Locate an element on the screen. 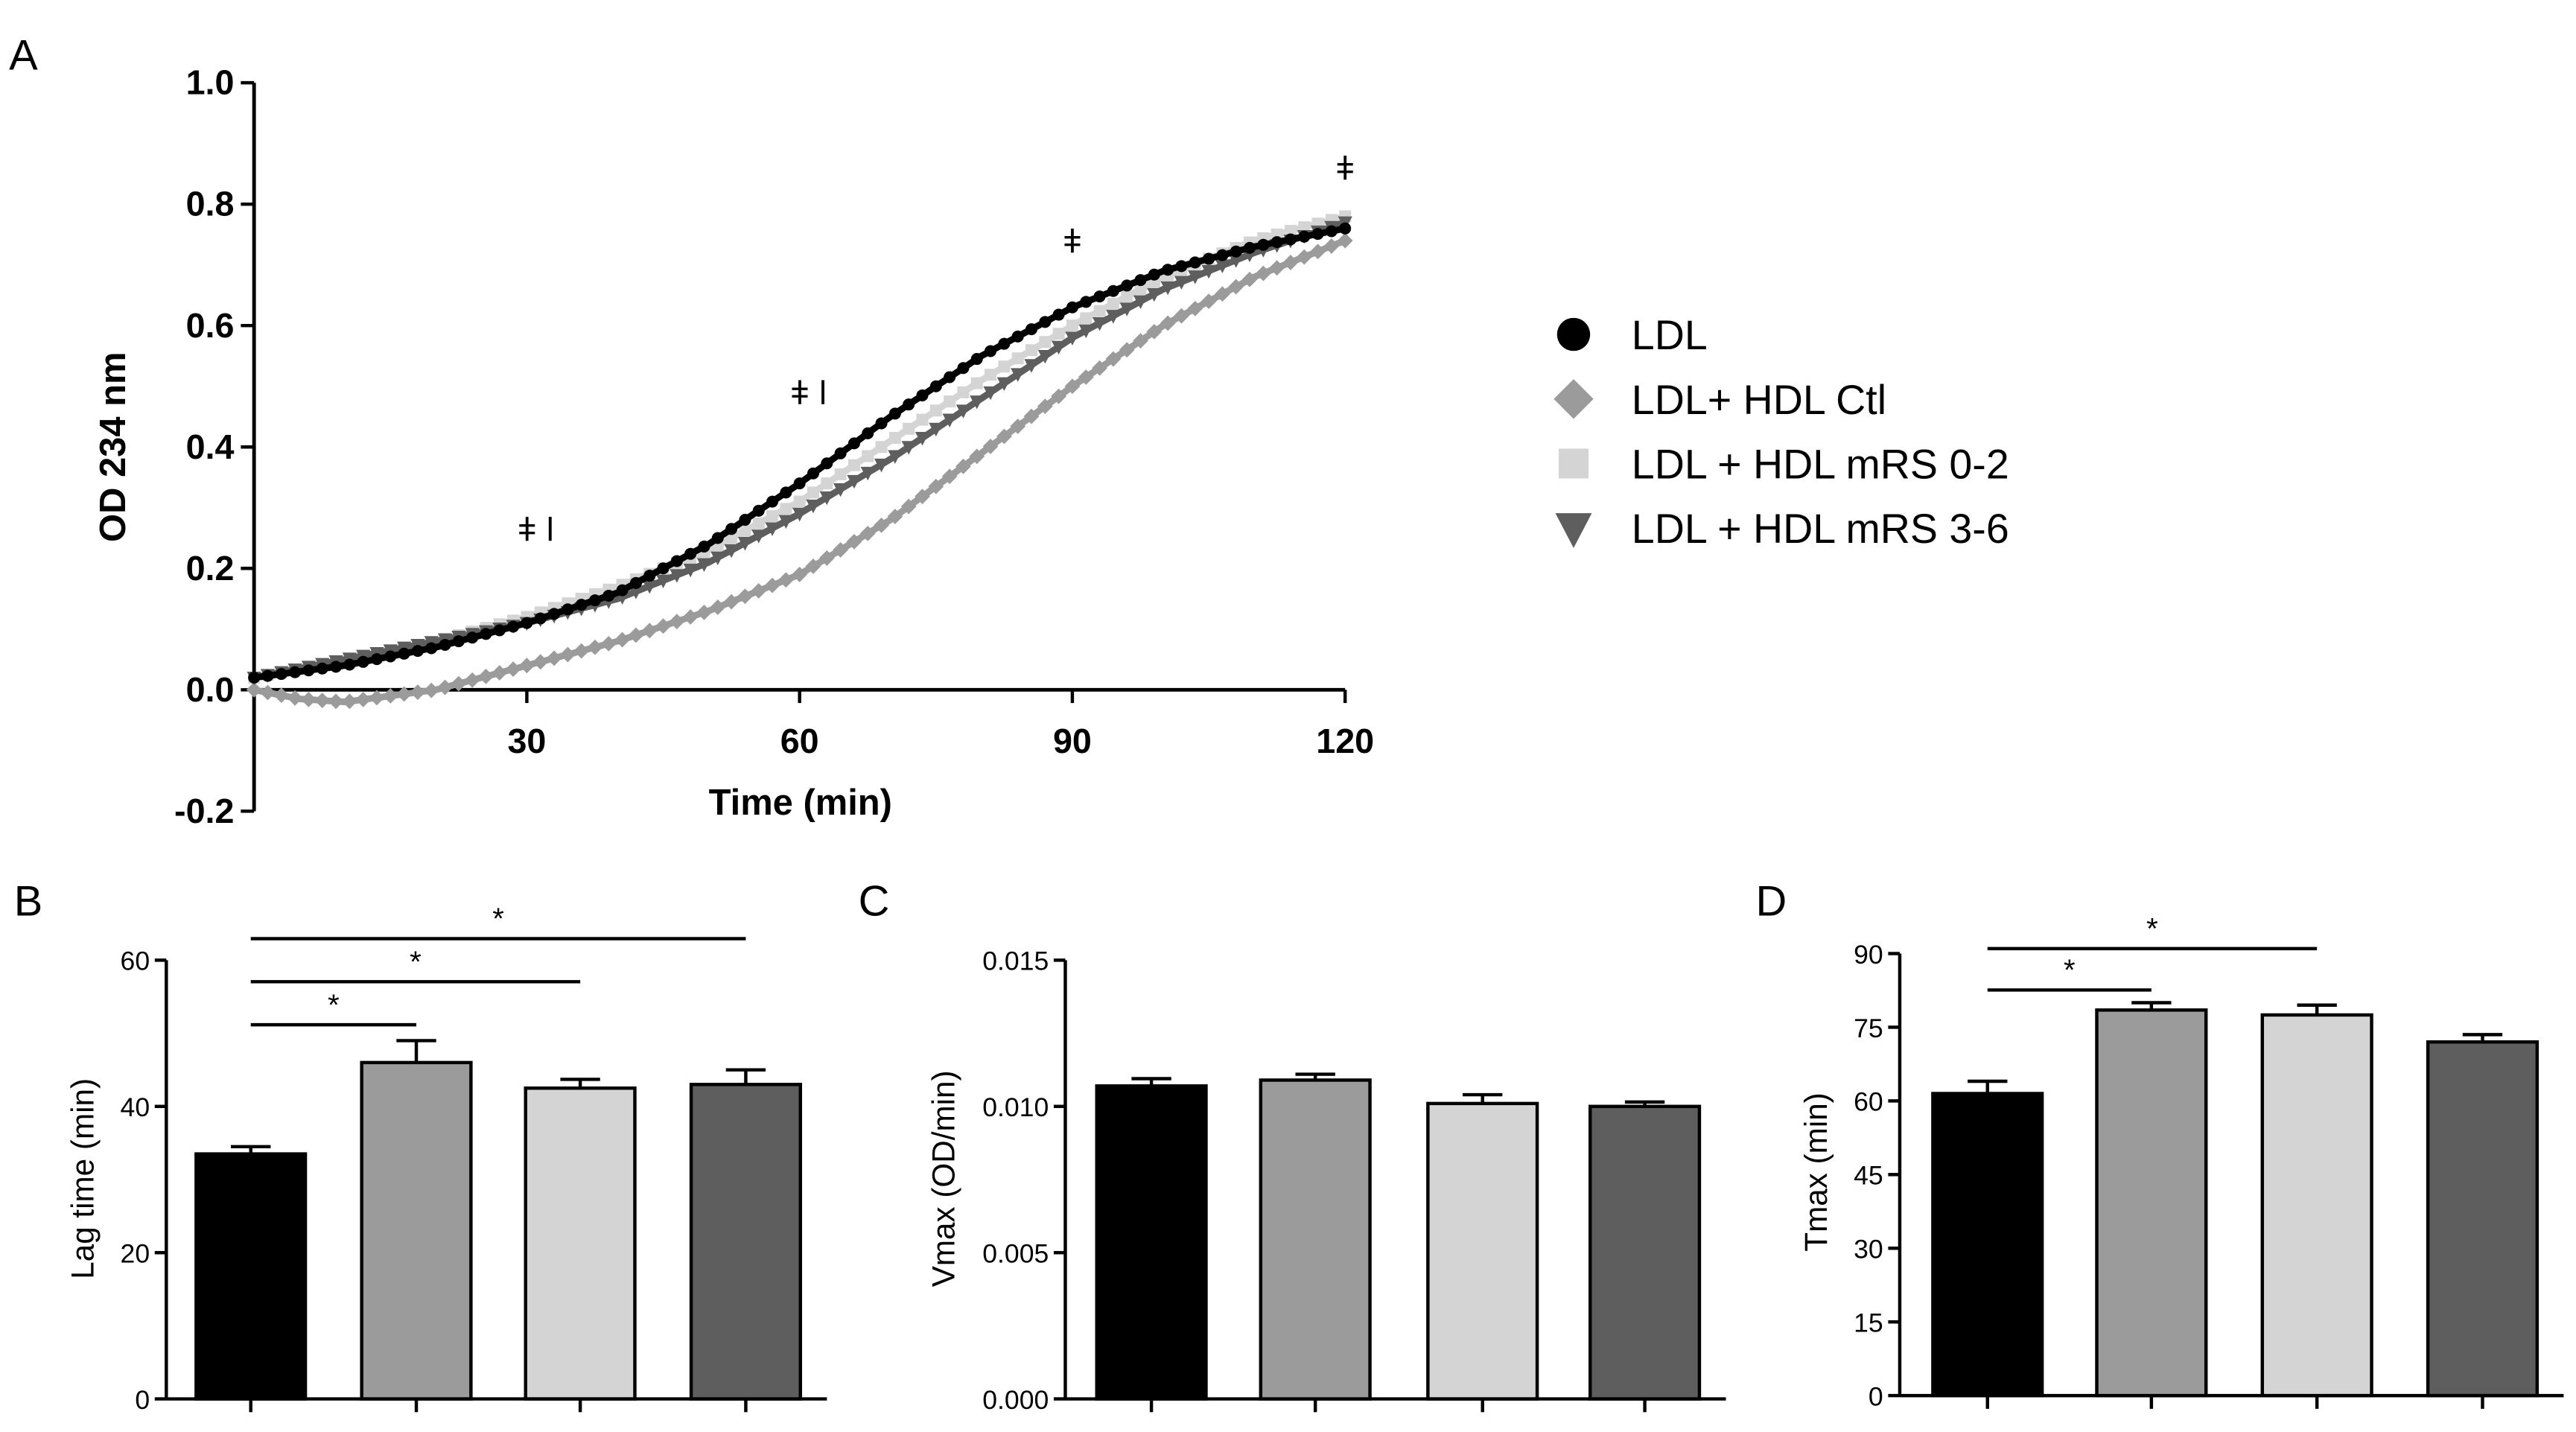  panel-a-y-tick-label: 1.0 is located at coordinates (210, 82).